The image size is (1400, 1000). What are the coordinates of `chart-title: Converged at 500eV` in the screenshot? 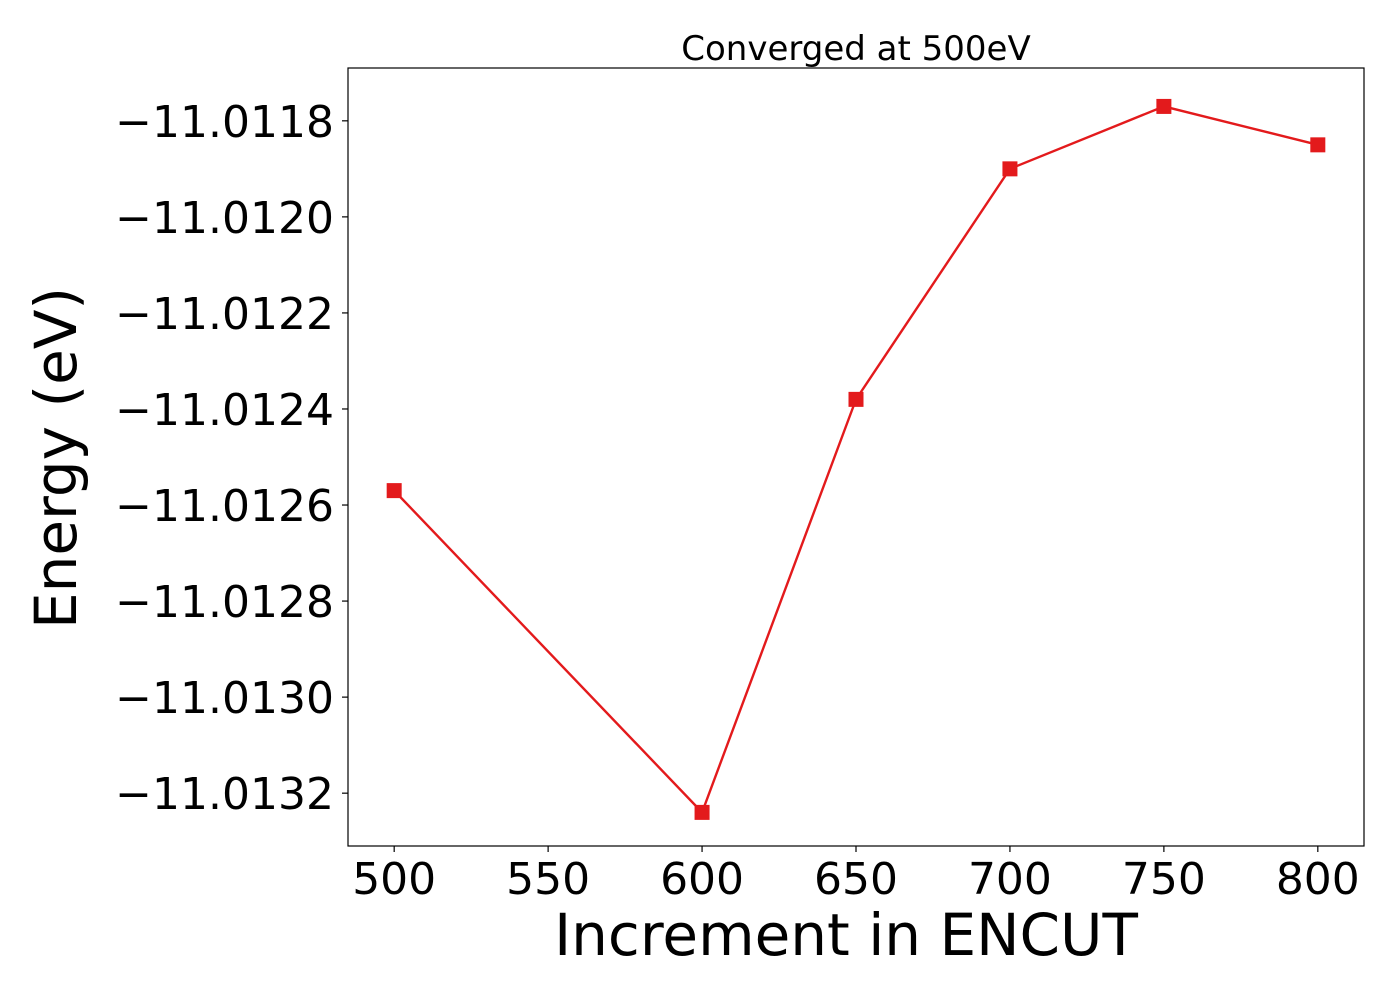 It's located at (855, 49).